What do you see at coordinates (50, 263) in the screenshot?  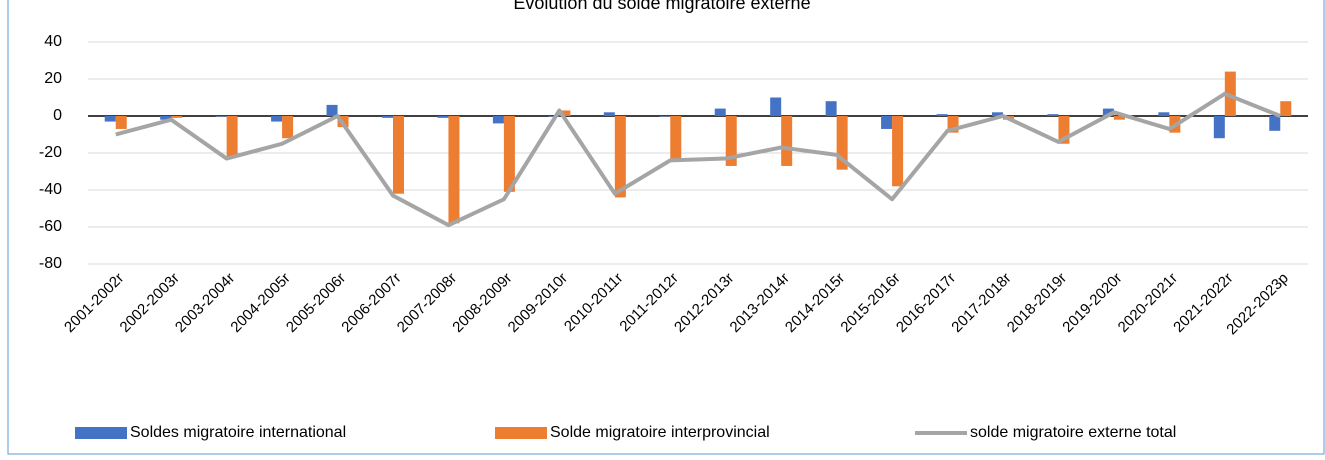 I see `y-tick-label: -80` at bounding box center [50, 263].